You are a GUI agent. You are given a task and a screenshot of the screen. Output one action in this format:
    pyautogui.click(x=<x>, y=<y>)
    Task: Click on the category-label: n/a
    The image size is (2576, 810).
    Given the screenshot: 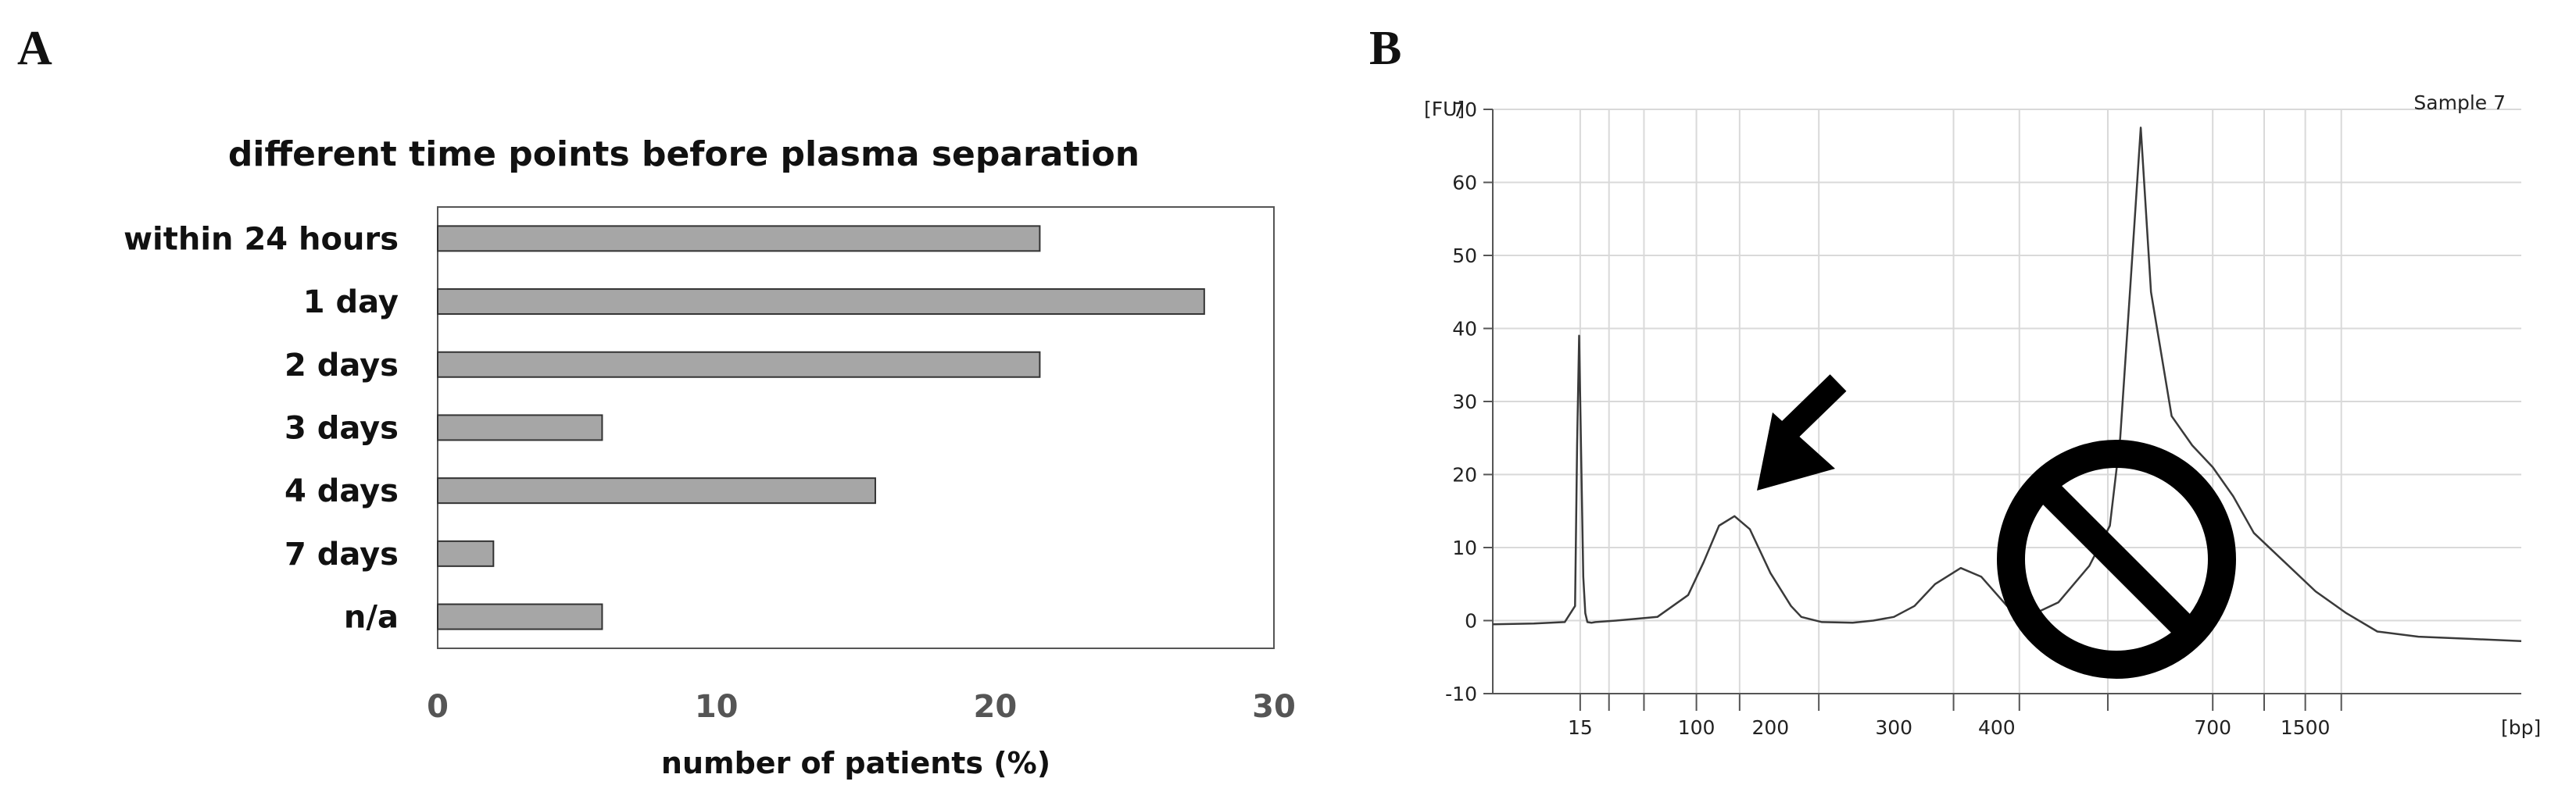 What is the action you would take?
    pyautogui.click(x=371, y=618)
    